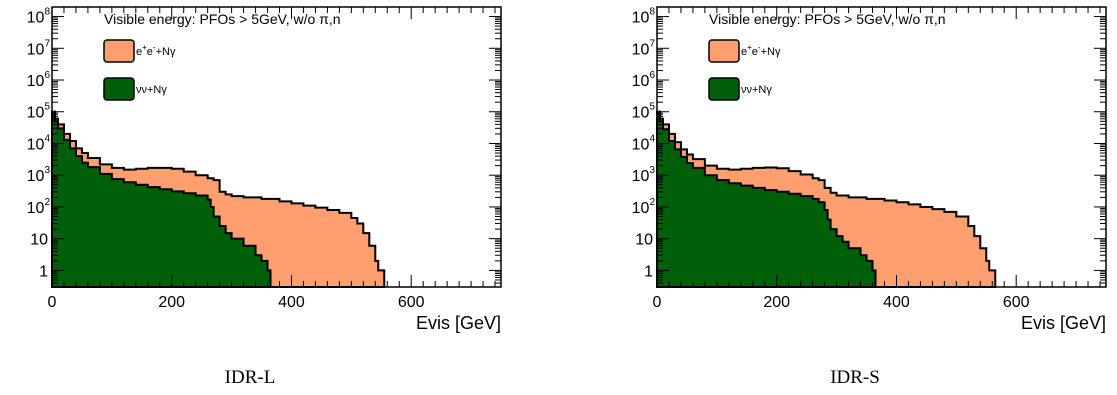 This screenshot has width=1117, height=395. Describe the element at coordinates (250, 377) in the screenshot. I see `caption-idr-l: IDR-L` at that location.